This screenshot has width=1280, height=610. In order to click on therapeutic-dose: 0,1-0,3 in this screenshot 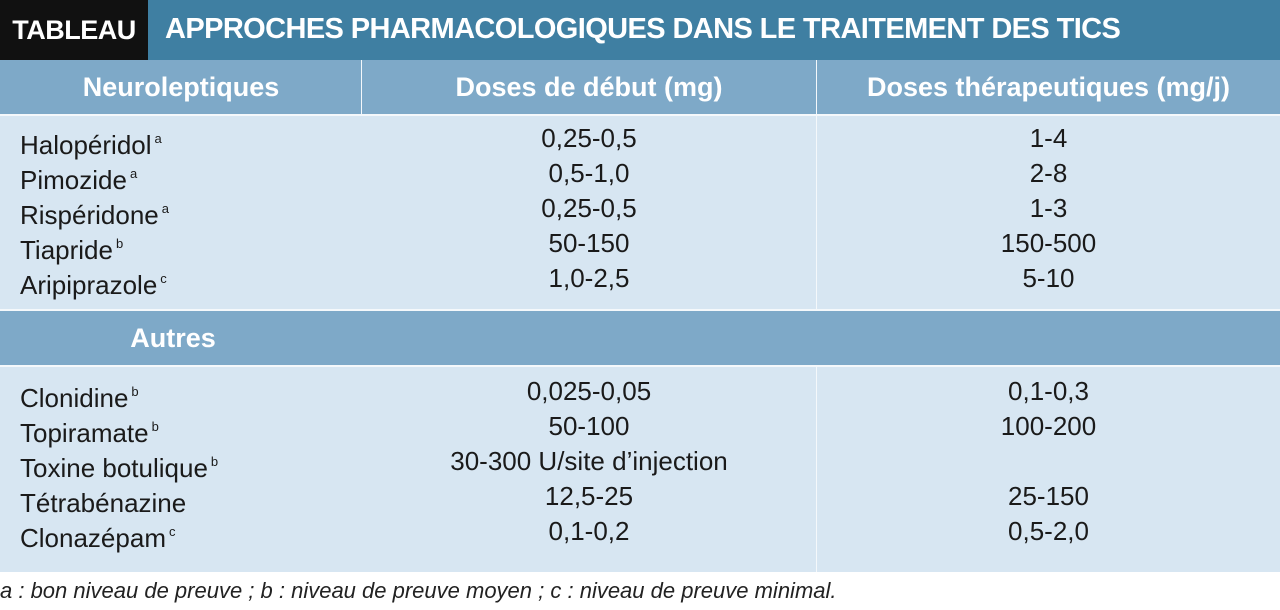, I will do `click(1048, 391)`.